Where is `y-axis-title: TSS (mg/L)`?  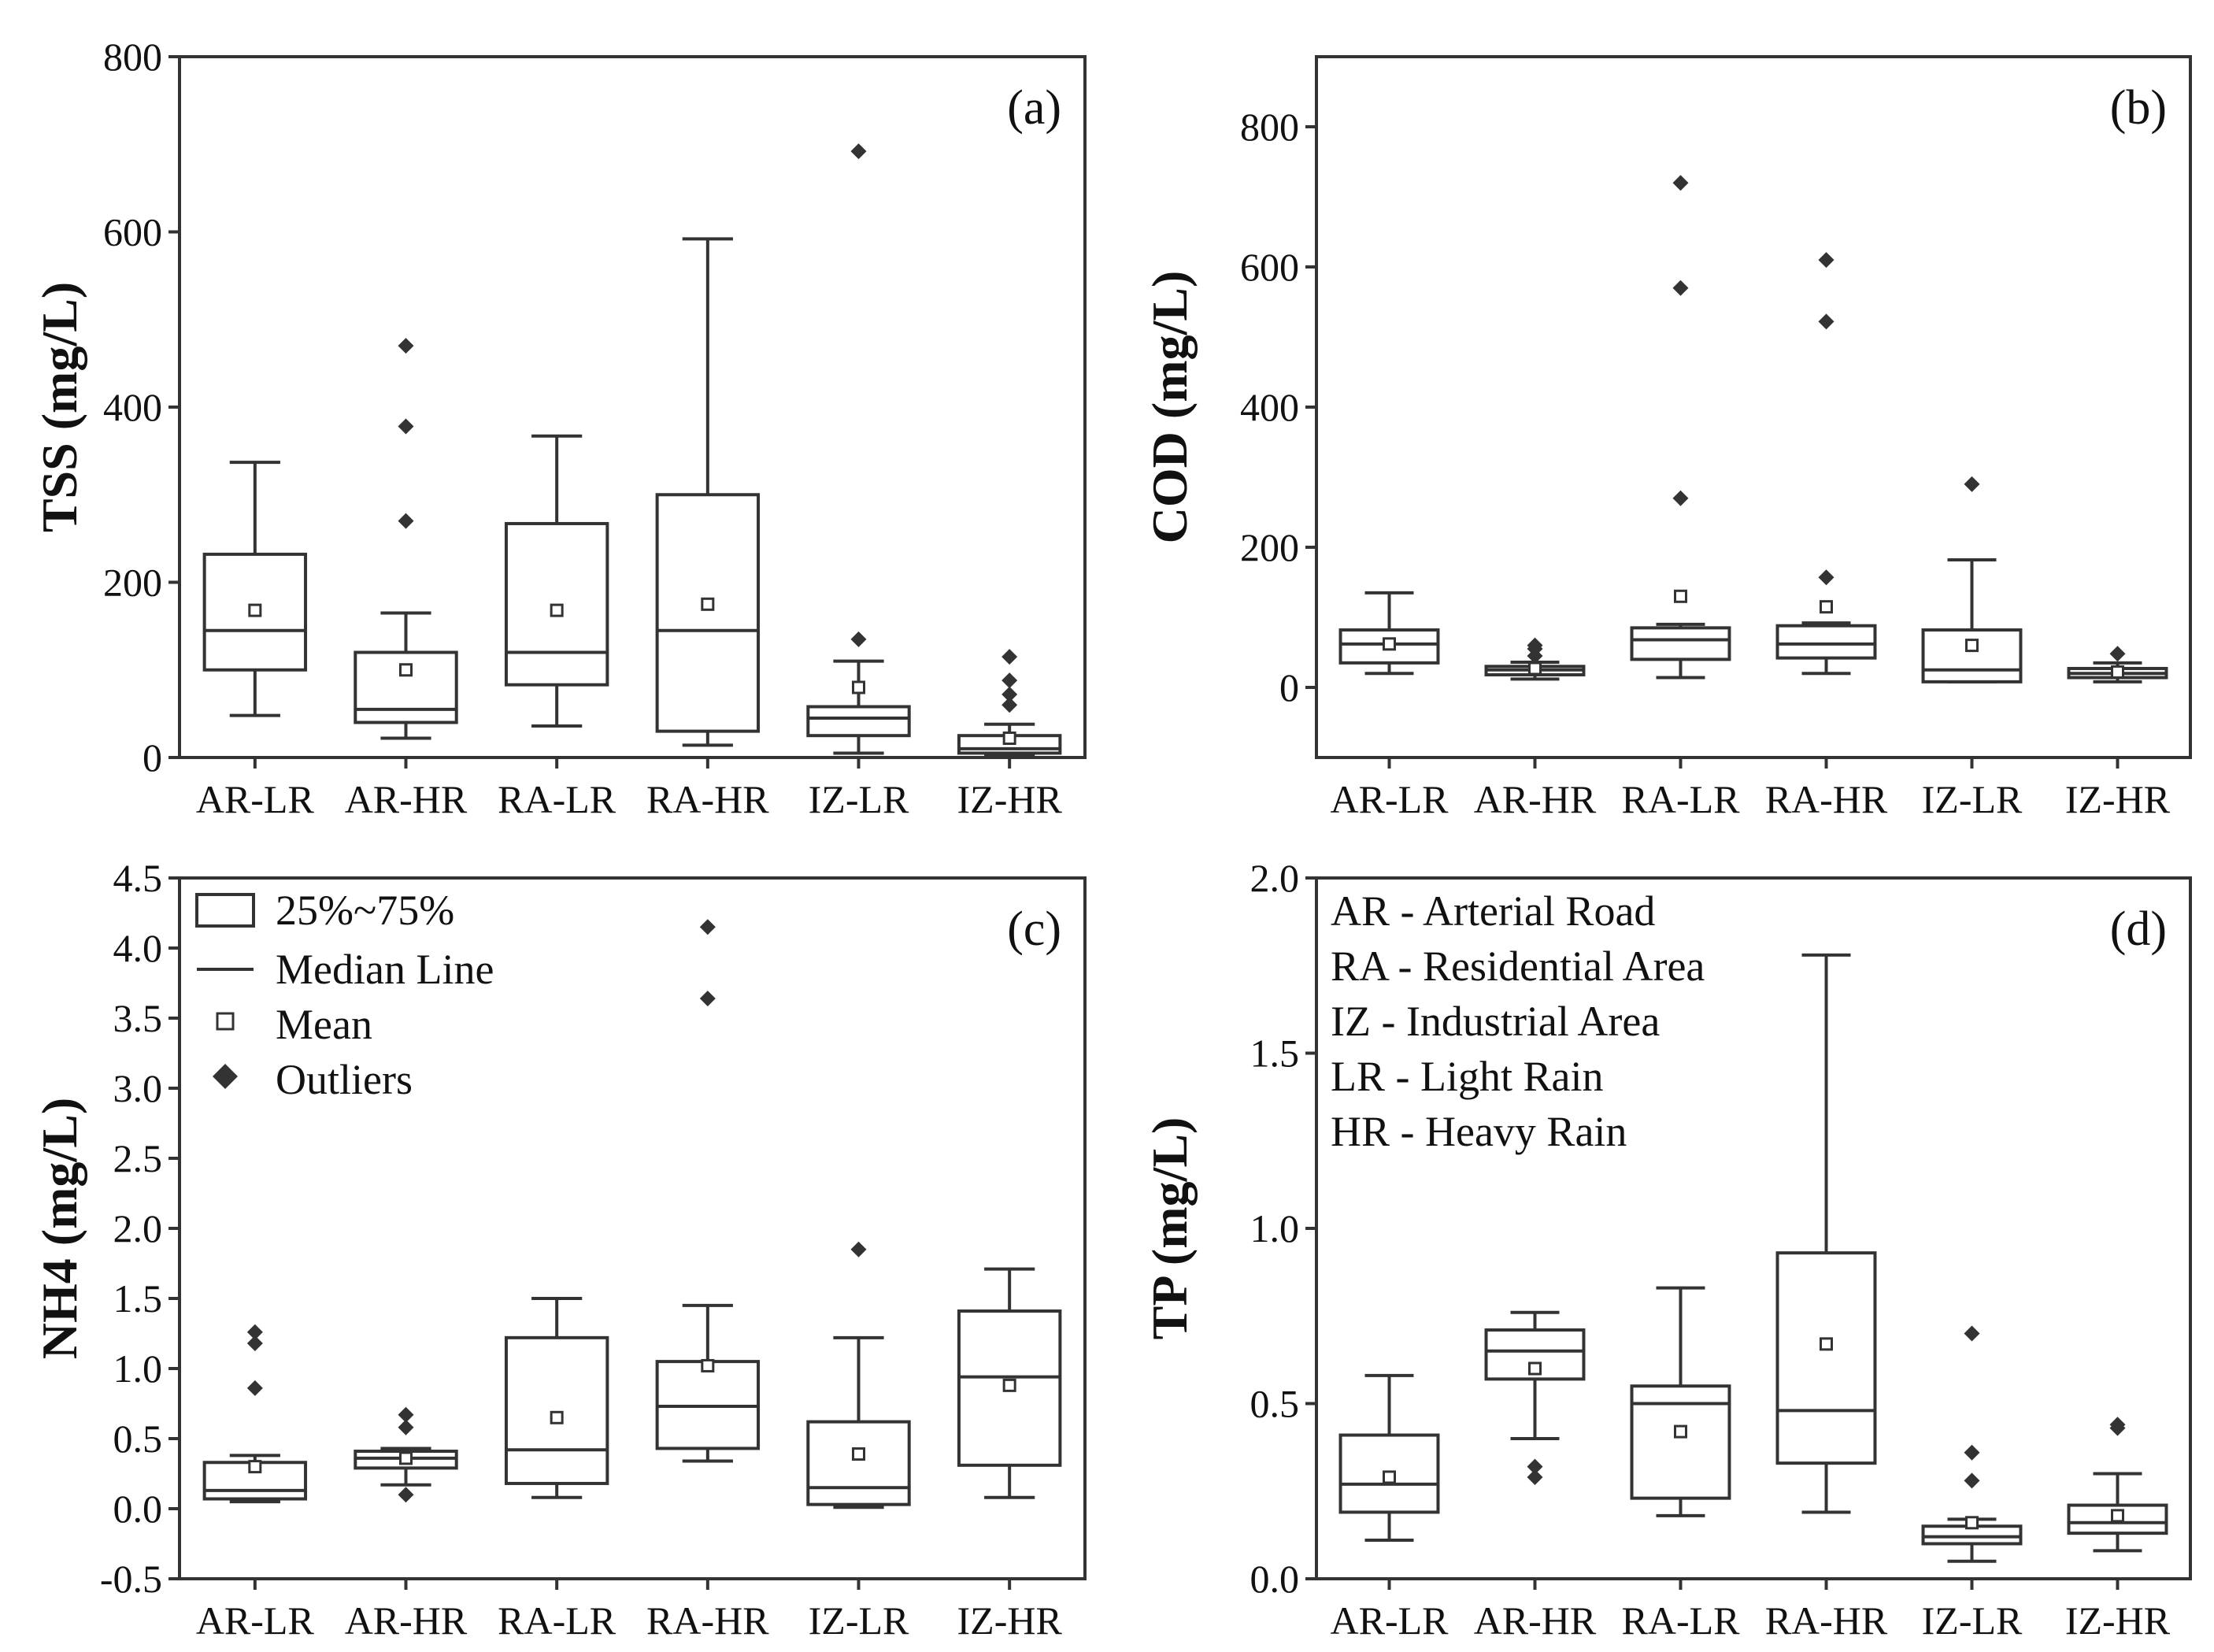
y-axis-title: TSS (mg/L) is located at coordinates (59, 407).